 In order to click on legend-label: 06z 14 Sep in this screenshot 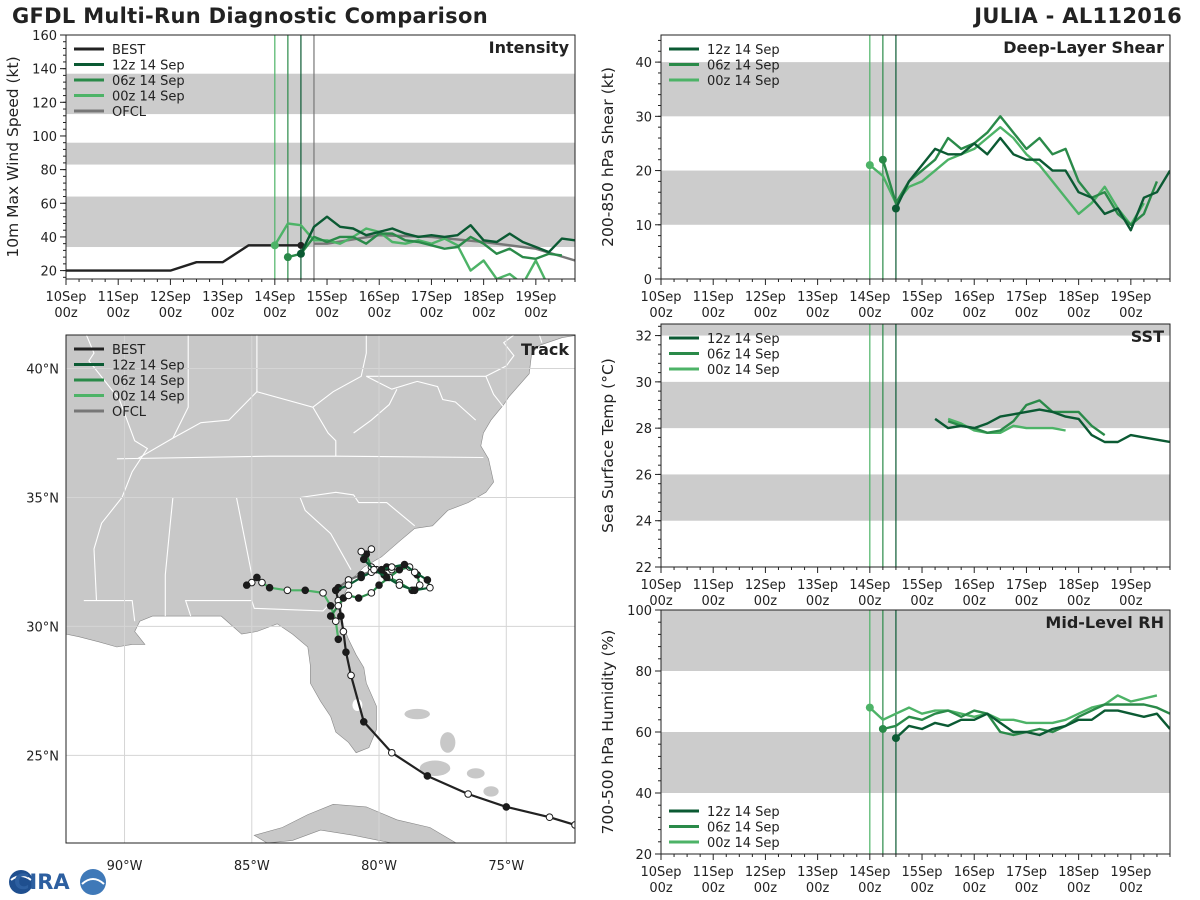, I will do `click(148, 381)`.